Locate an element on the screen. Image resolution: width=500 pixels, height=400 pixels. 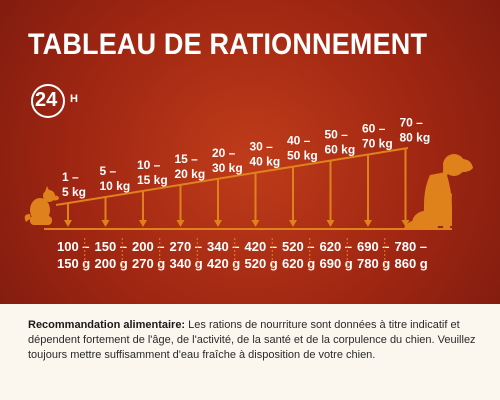
24h-clock-icon is located at coordinates (48, 101).